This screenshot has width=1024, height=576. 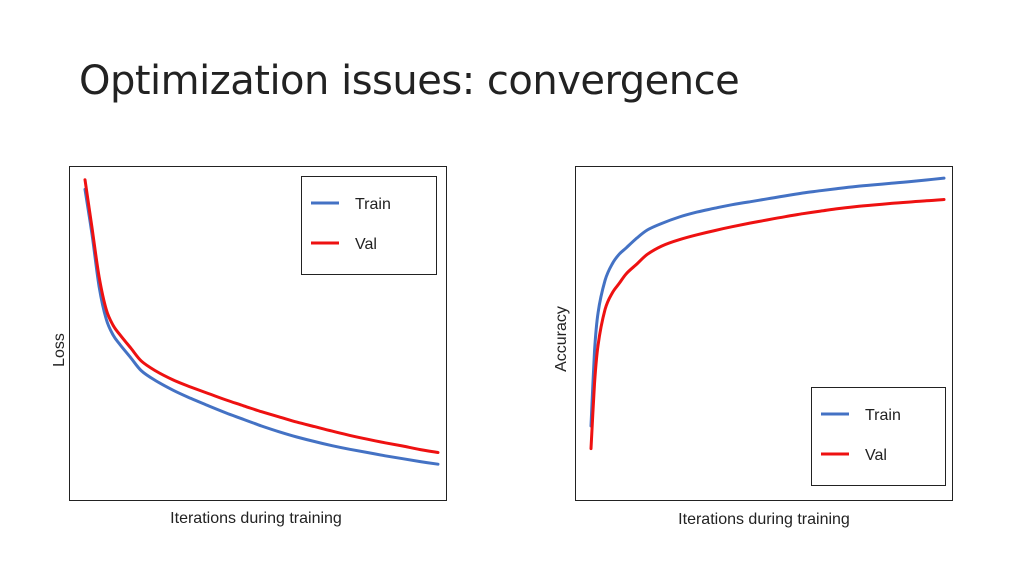 I want to click on y-axis-label: Accuracy, so click(x=561, y=339).